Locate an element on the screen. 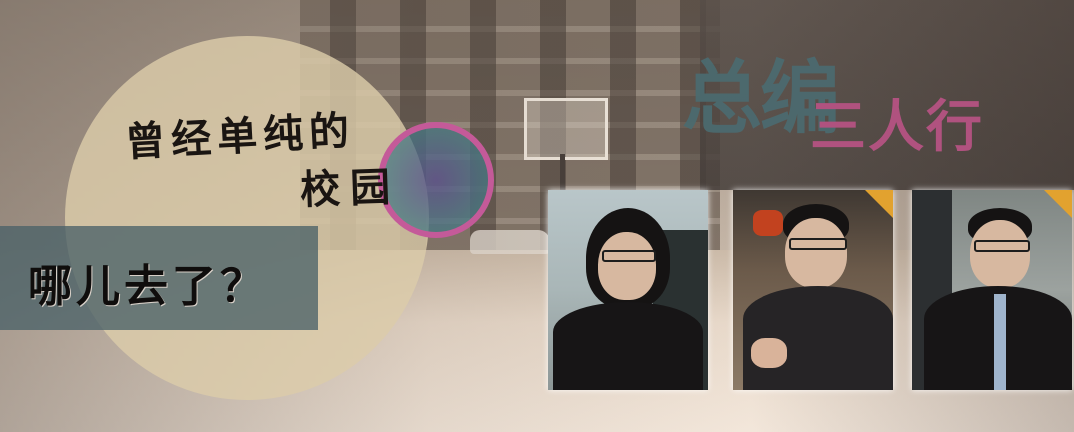 This screenshot has width=1074, height=432. headline-question: 哪儿去了？ is located at coordinates (148, 286).